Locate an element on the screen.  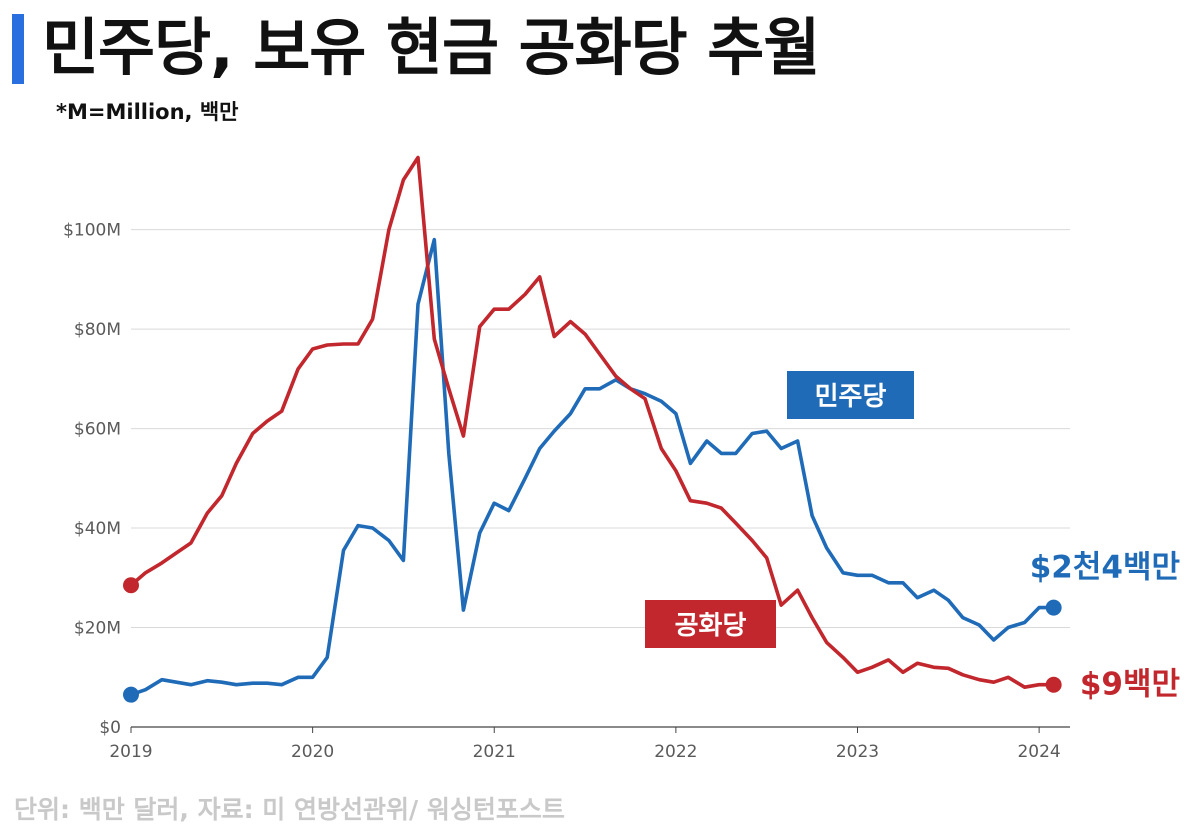
republican-start-point is located at coordinates (131, 585).